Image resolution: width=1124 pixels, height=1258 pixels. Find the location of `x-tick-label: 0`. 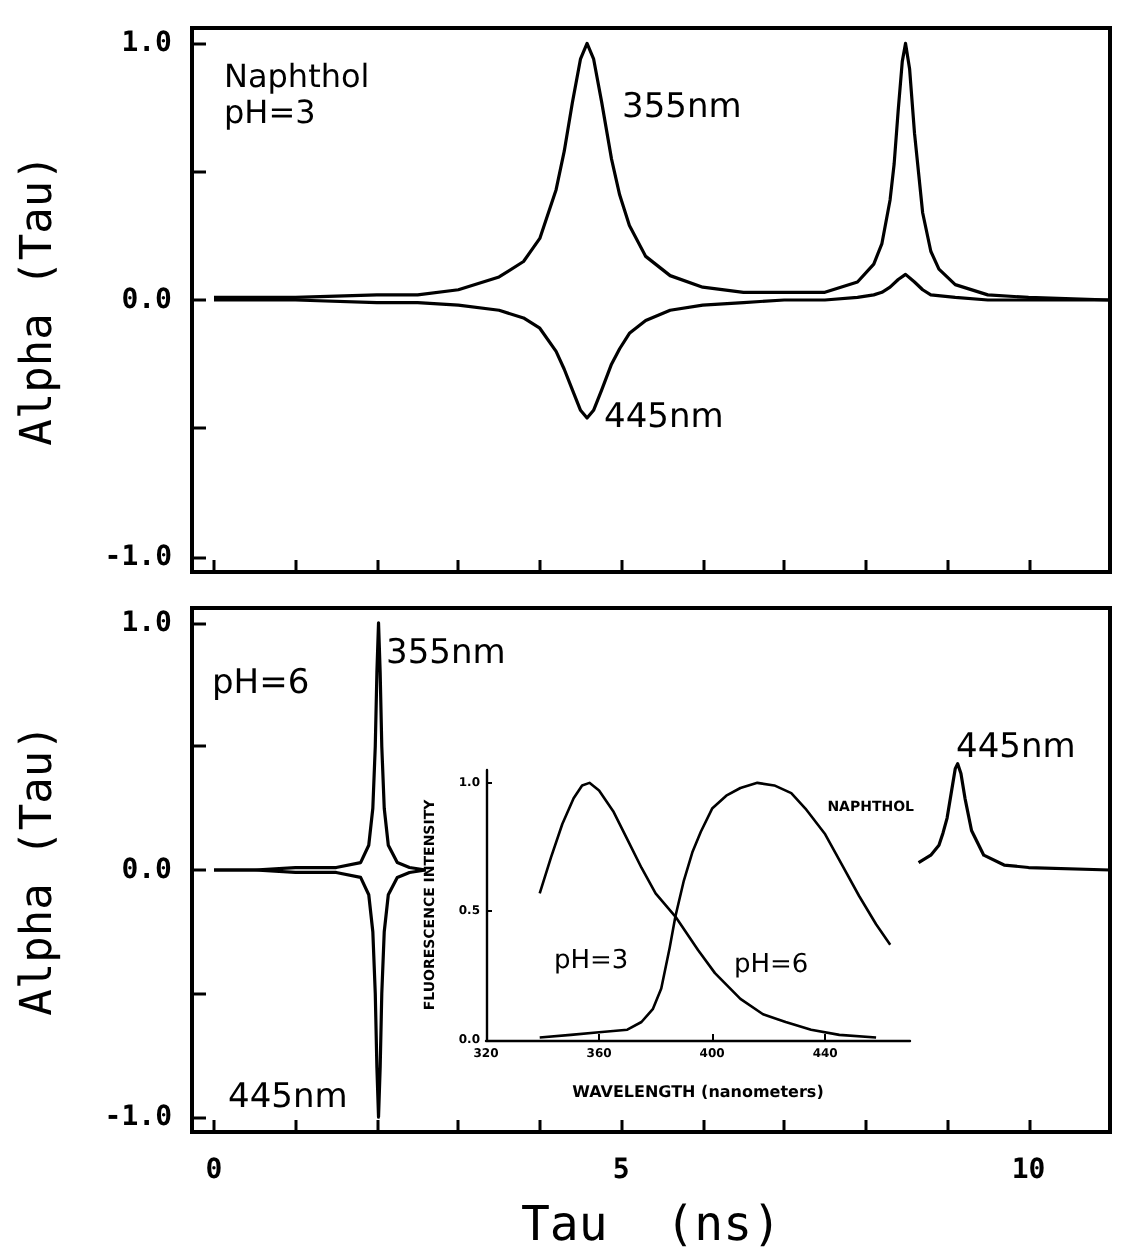

x-tick-label: 0 is located at coordinates (214, 1170).